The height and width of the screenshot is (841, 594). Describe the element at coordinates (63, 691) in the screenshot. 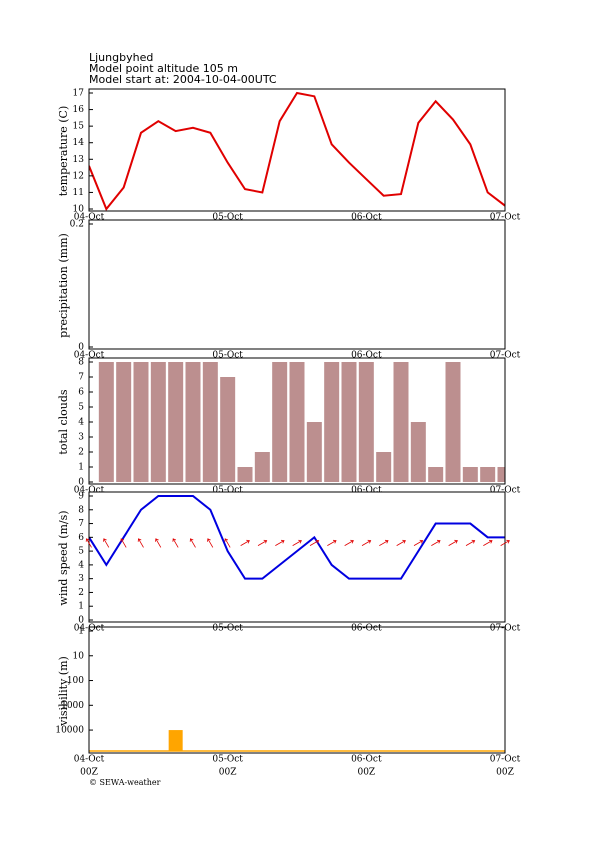

I see `y-axis-label: visibility (m)` at that location.